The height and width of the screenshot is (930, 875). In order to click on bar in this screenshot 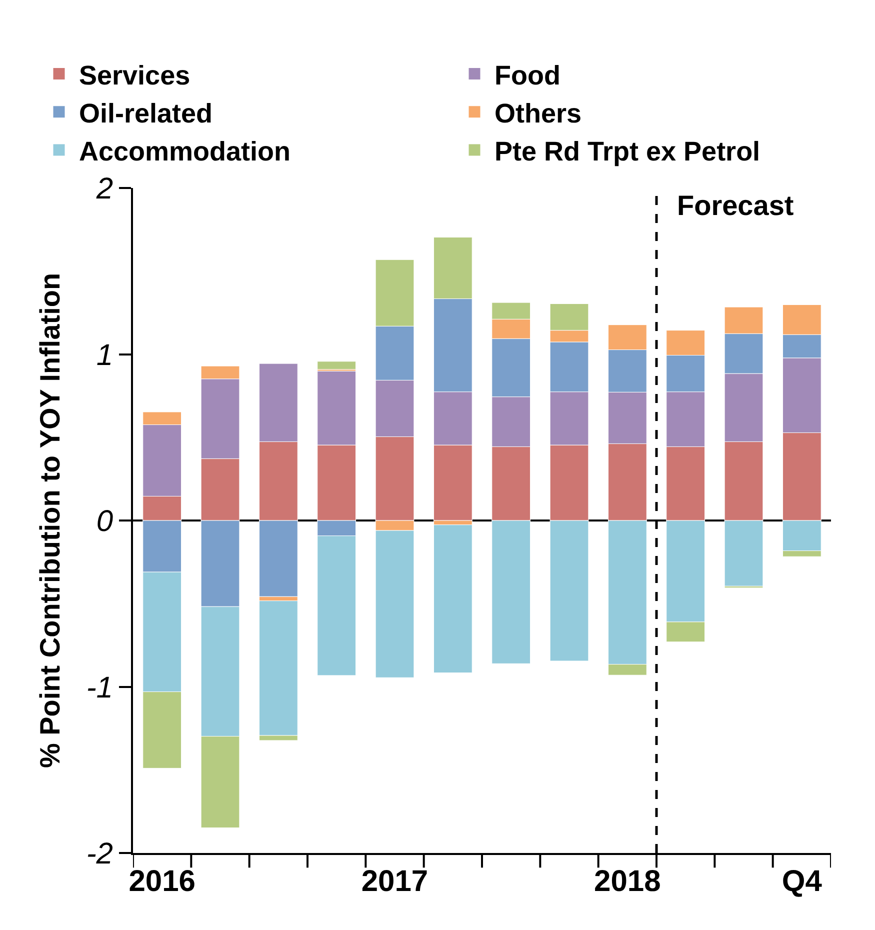, I will do `click(336, 365)`.